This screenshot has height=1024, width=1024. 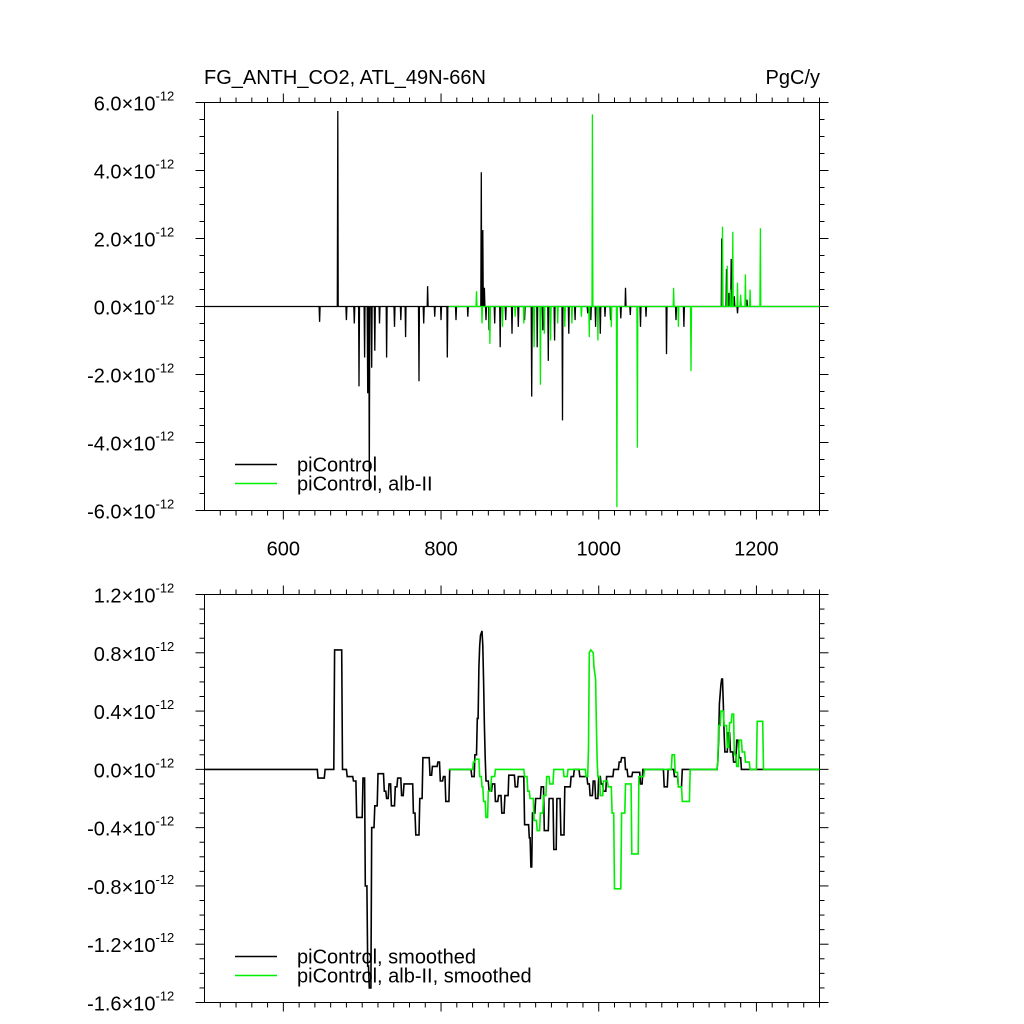 I want to click on top-y-tick-mantissa: 0.0, so click(x=108, y=309).